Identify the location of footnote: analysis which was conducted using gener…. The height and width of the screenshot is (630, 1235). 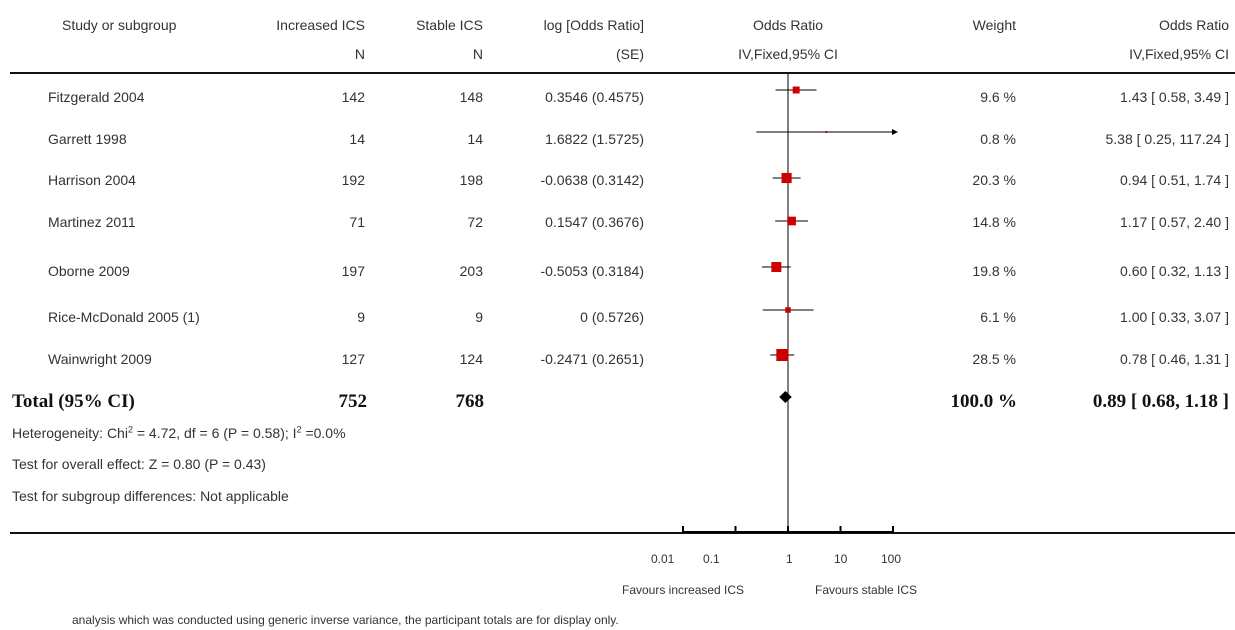
(345, 620).